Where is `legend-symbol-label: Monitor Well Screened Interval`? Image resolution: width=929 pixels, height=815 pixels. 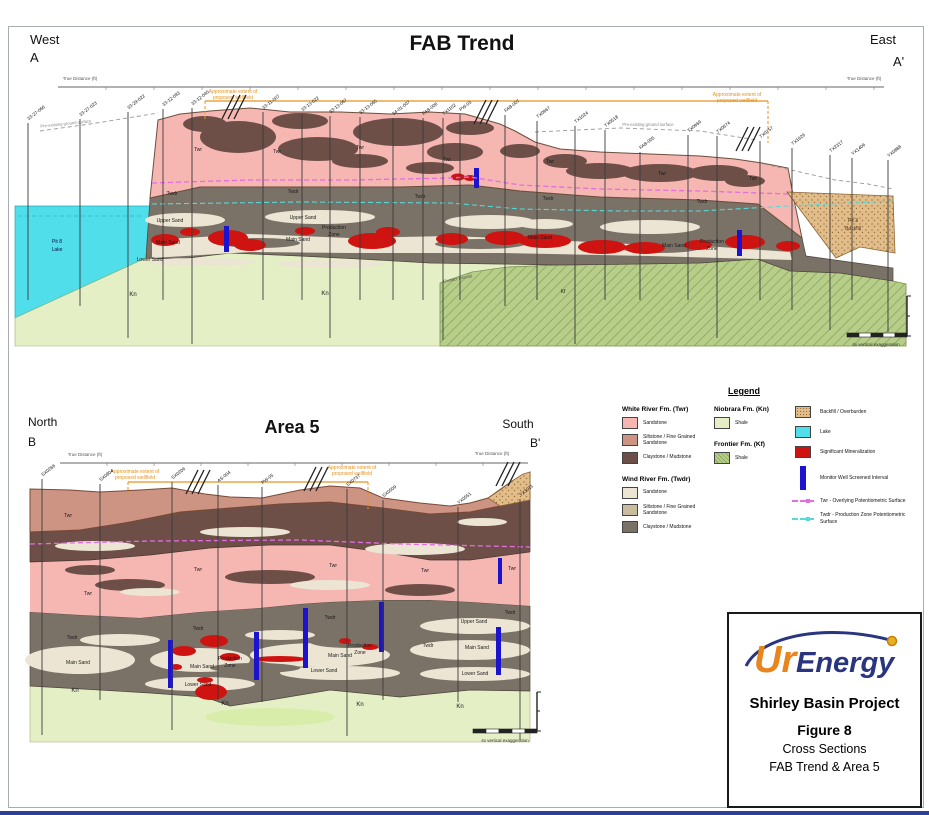
legend-symbol-label: Monitor Well Screened Interval is located at coordinates (854, 477).